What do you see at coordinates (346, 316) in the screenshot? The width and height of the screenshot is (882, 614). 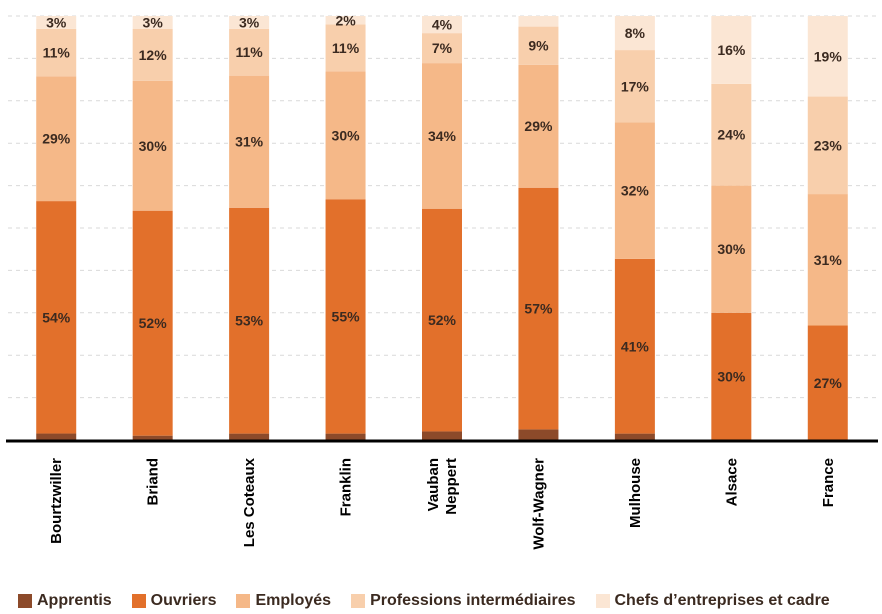 I see `data-label: 55%` at bounding box center [346, 316].